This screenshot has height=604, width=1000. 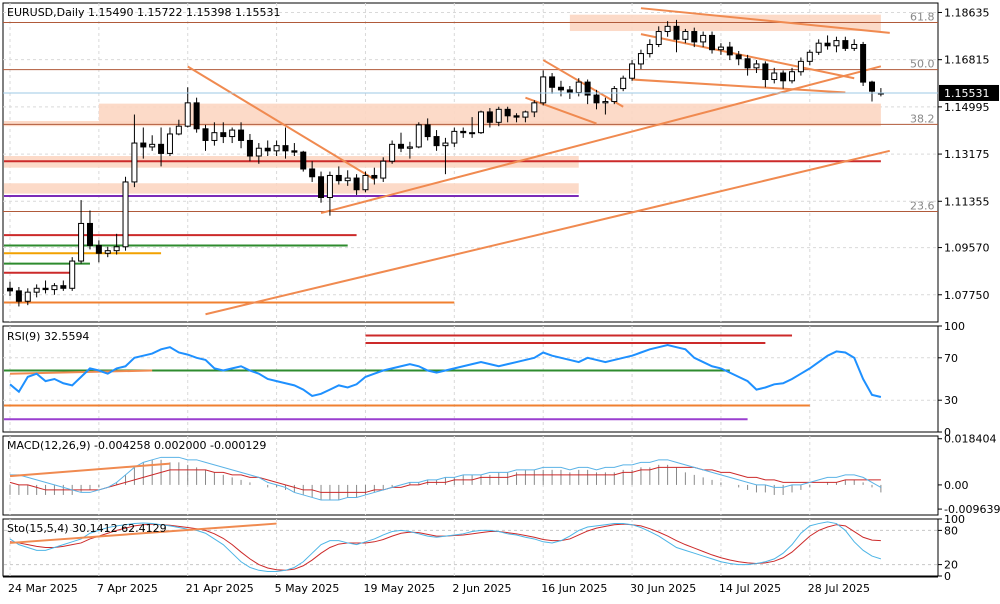 What do you see at coordinates (967, 154) in the screenshot?
I see `price-tick-label: 1.13175` at bounding box center [967, 154].